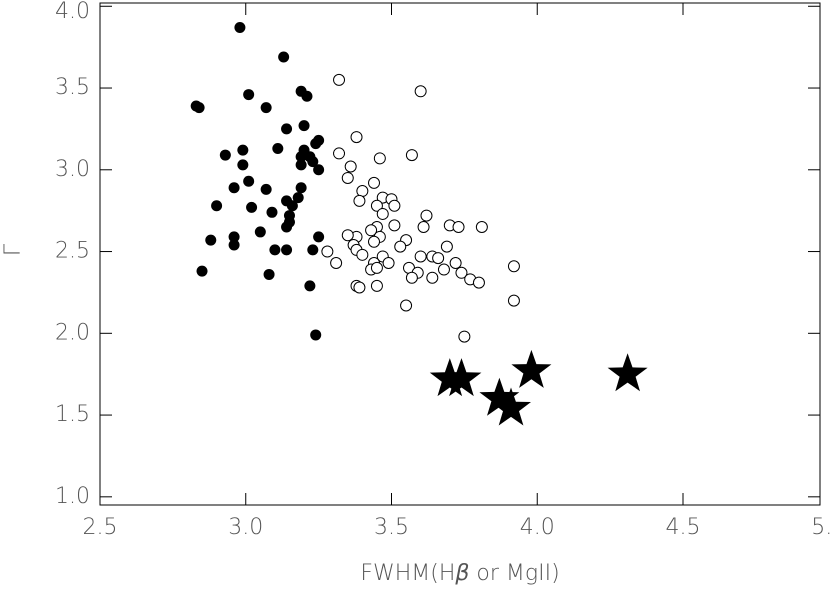  Describe the element at coordinates (245, 527) in the screenshot. I see `x-tick-label: 3.0` at that location.